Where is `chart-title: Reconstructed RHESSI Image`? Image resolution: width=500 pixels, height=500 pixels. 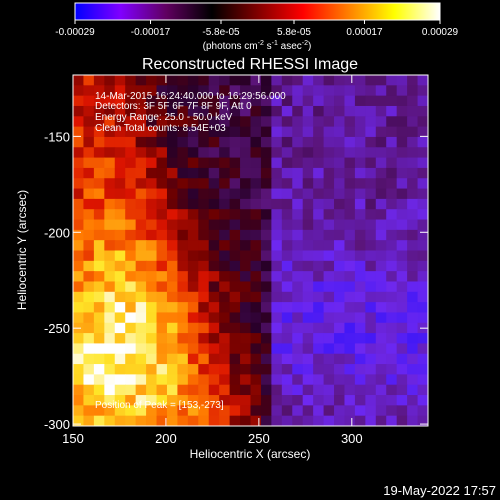
chart-title: Reconstructed RHESSI Image is located at coordinates (250, 64).